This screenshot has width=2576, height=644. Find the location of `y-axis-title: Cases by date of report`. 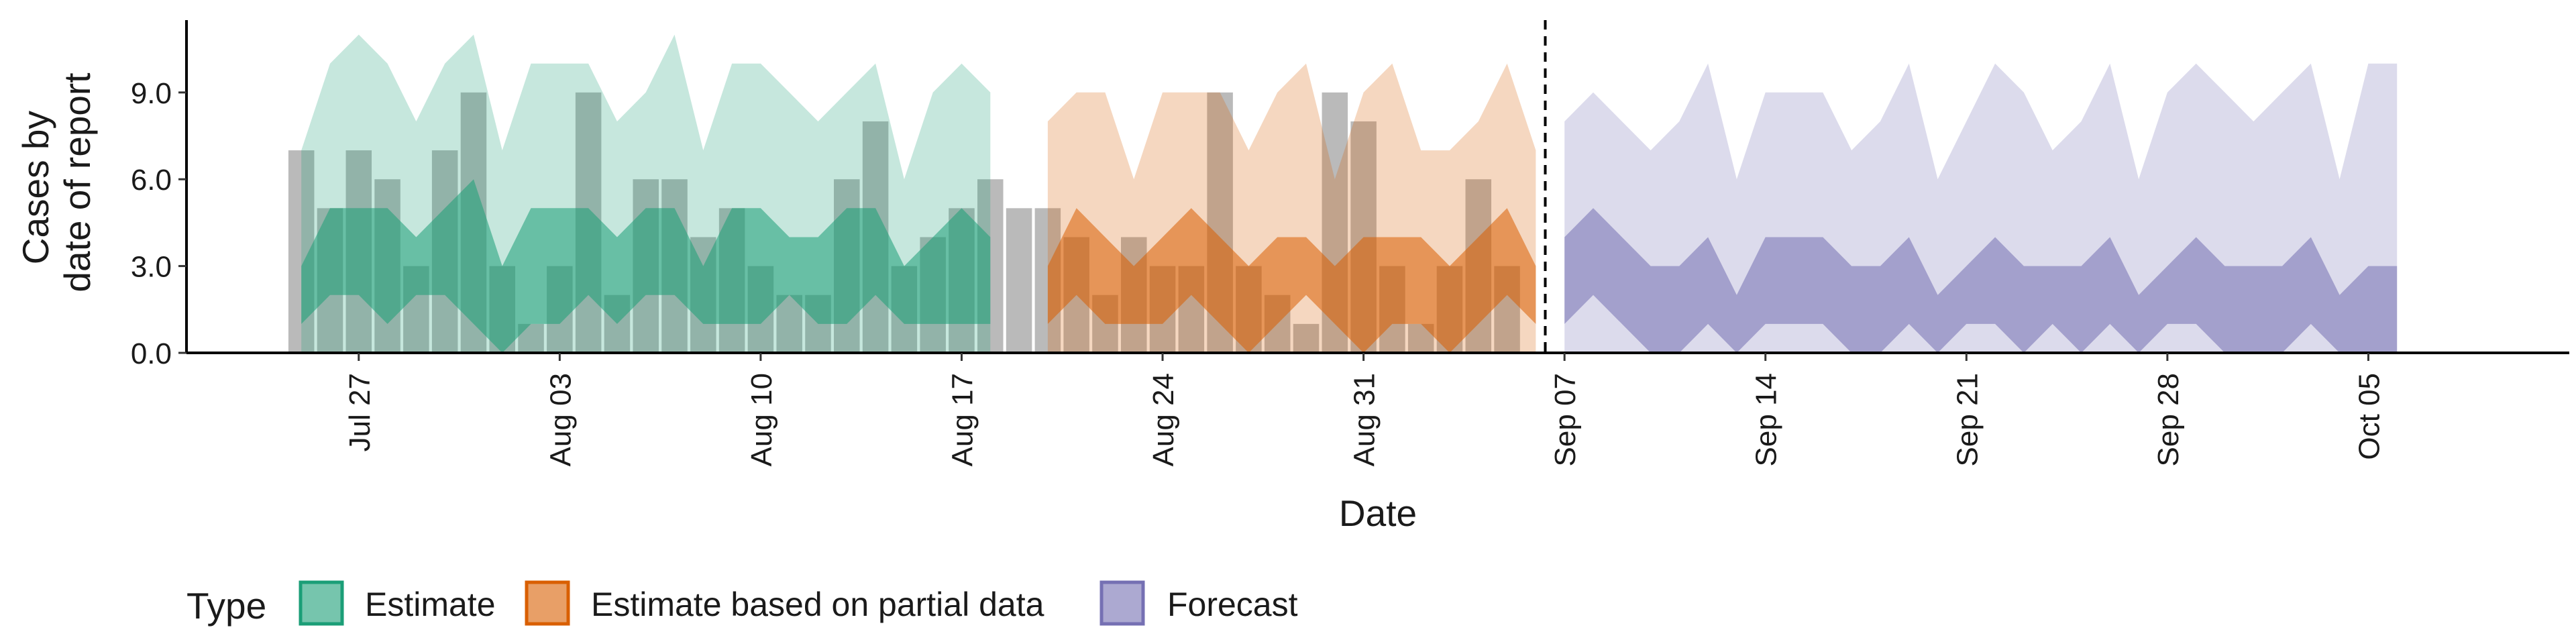

y-axis-title: Cases by date of report is located at coordinates (56, 182).